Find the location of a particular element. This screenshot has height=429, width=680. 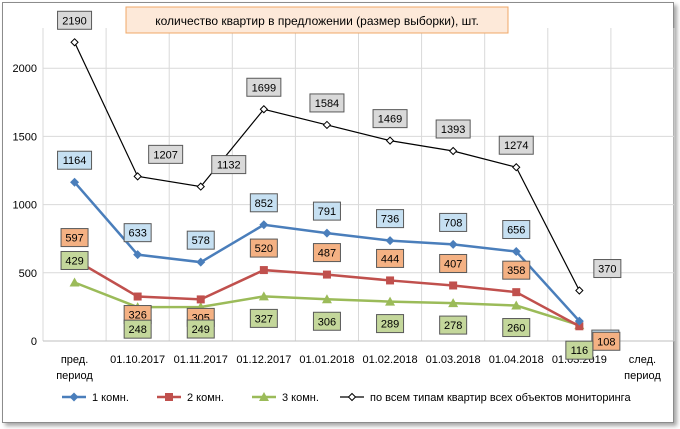

data-label: 248 is located at coordinates (137, 330).